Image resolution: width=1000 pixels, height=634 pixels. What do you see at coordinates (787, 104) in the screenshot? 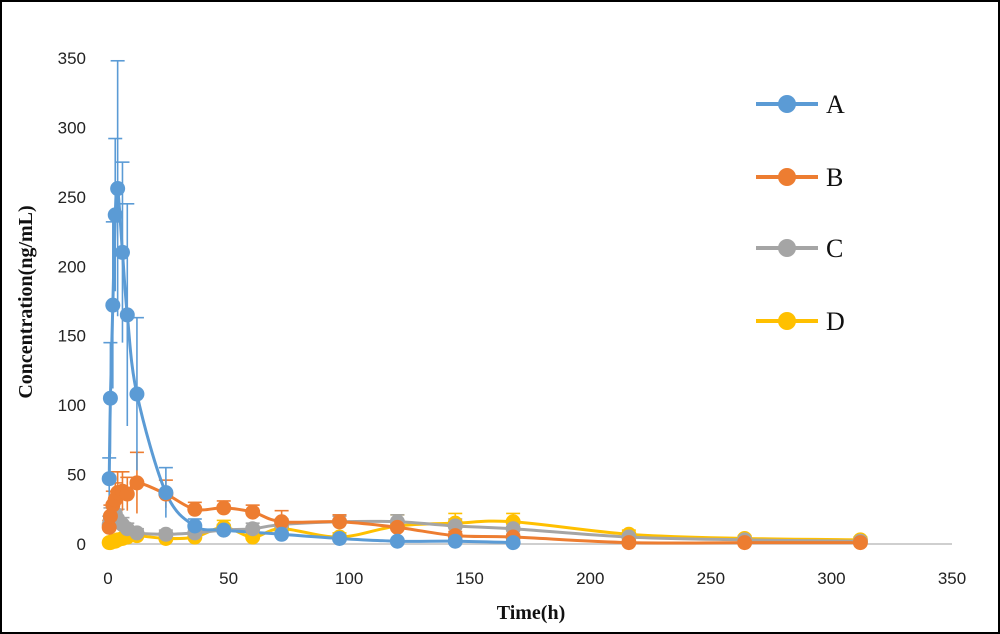
I see `legend-marker-a` at bounding box center [787, 104].